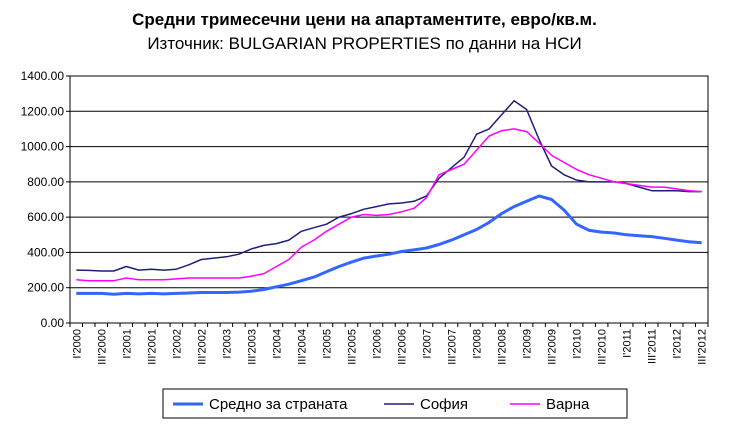 Image resolution: width=729 pixels, height=427 pixels. Describe the element at coordinates (53, 323) in the screenshot. I see `y-tick-label: 0.00` at that location.